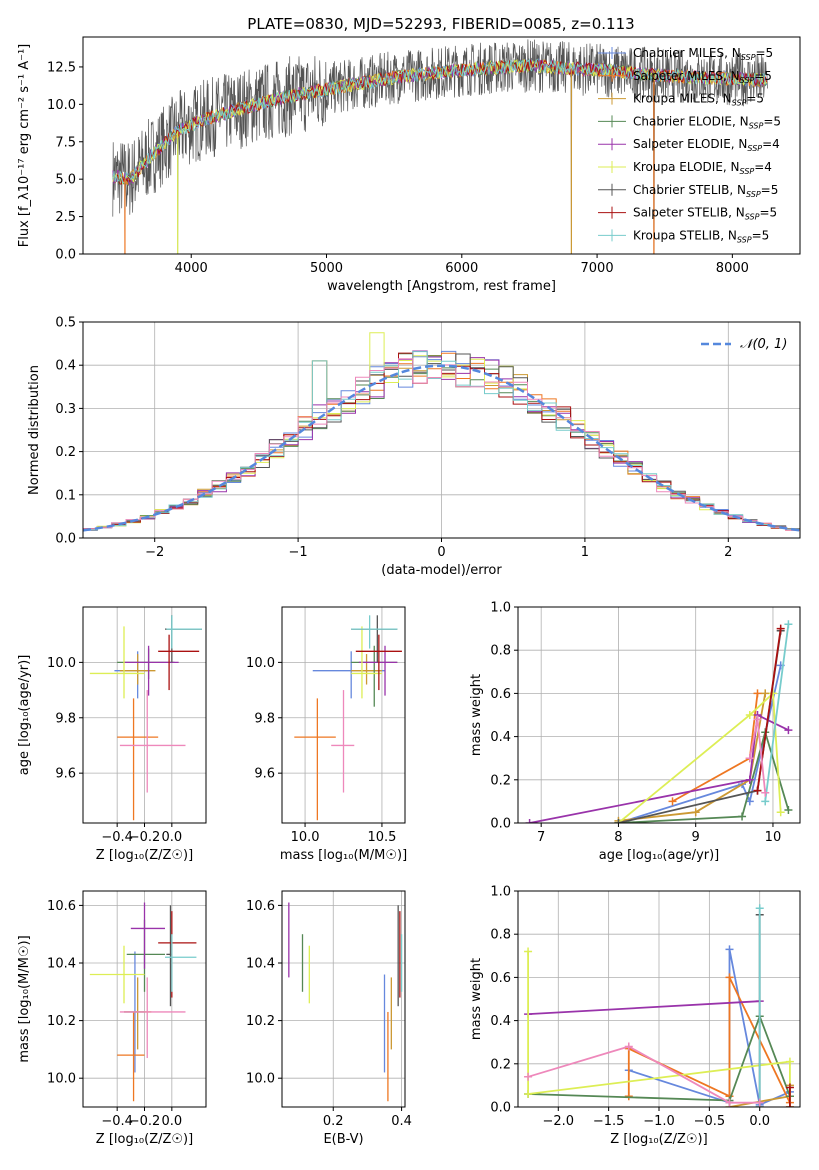 The width and height of the screenshot is (819, 1170). Describe the element at coordinates (710, 1121) in the screenshot. I see `x-tick-label: −0.5` at that location.